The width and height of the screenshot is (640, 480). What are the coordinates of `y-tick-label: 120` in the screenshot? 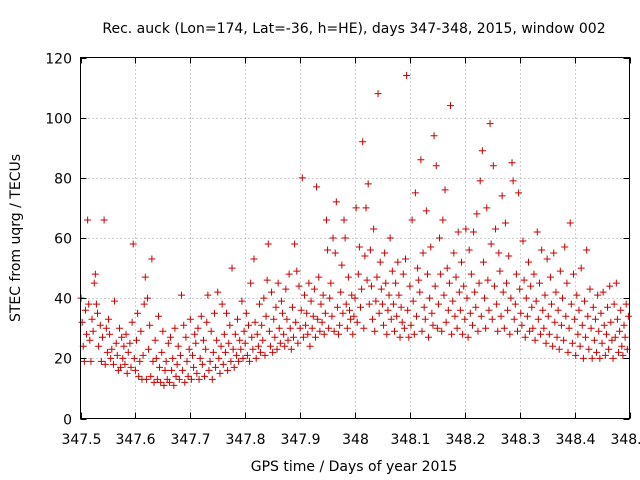 It's located at (58, 60).